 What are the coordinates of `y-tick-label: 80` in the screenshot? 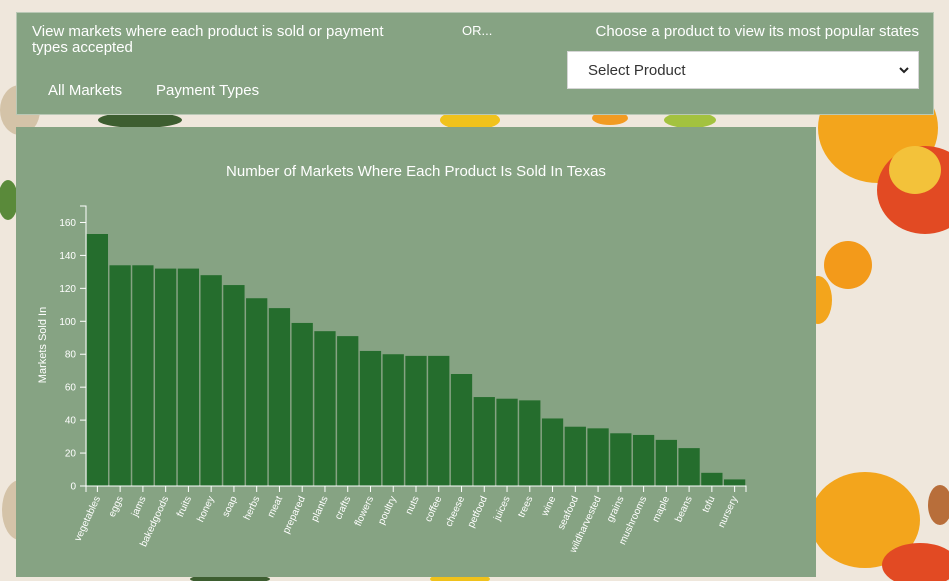 It's located at (71, 355).